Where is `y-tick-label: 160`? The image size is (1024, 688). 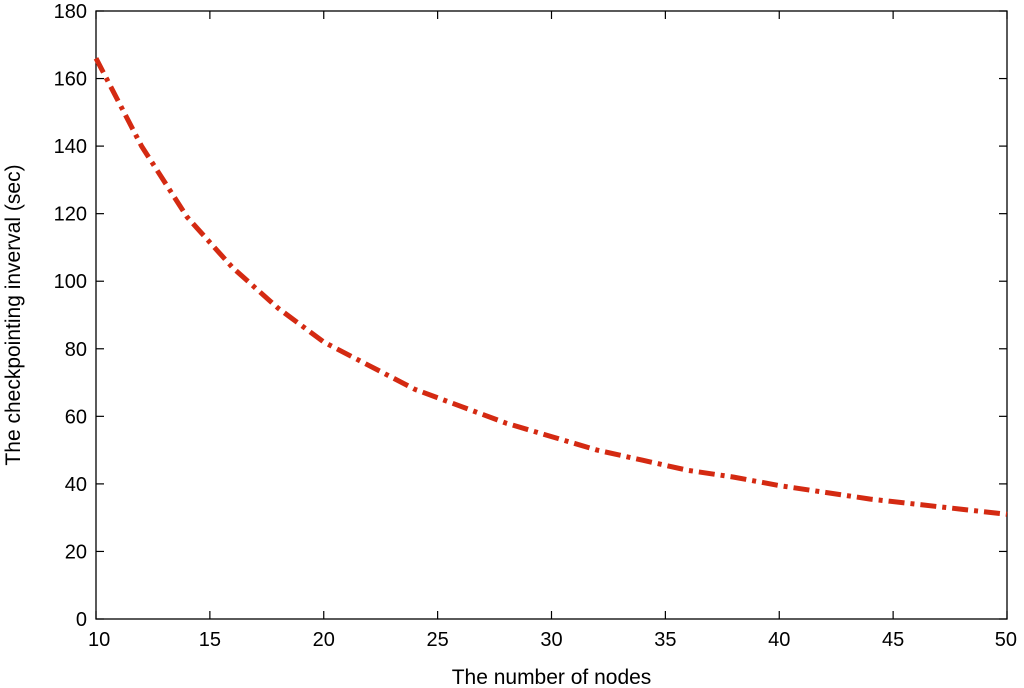 y-tick-label: 160 is located at coordinates (70, 80).